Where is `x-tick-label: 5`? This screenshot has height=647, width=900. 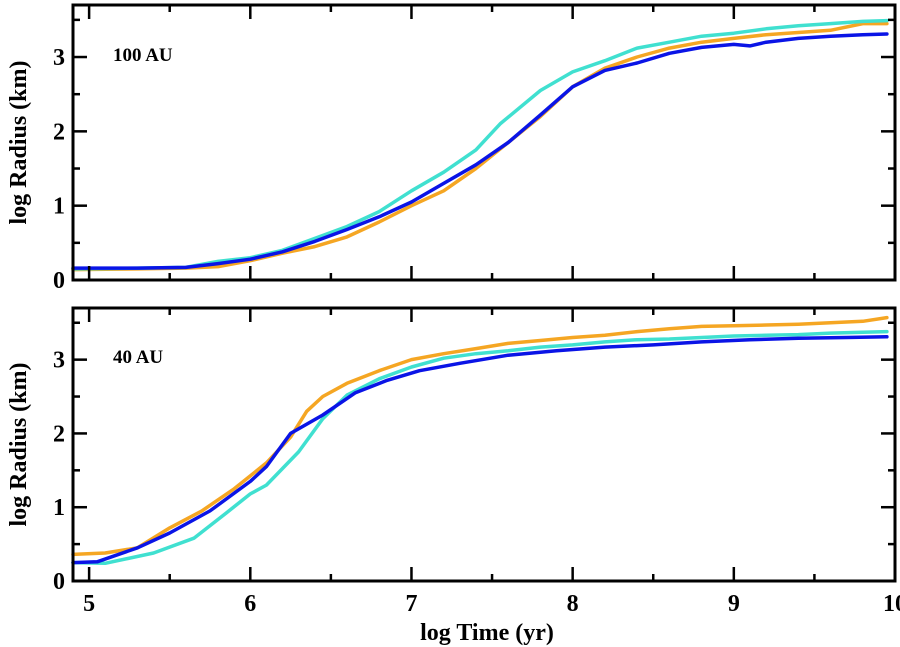 x-tick-label: 5 is located at coordinates (89, 604).